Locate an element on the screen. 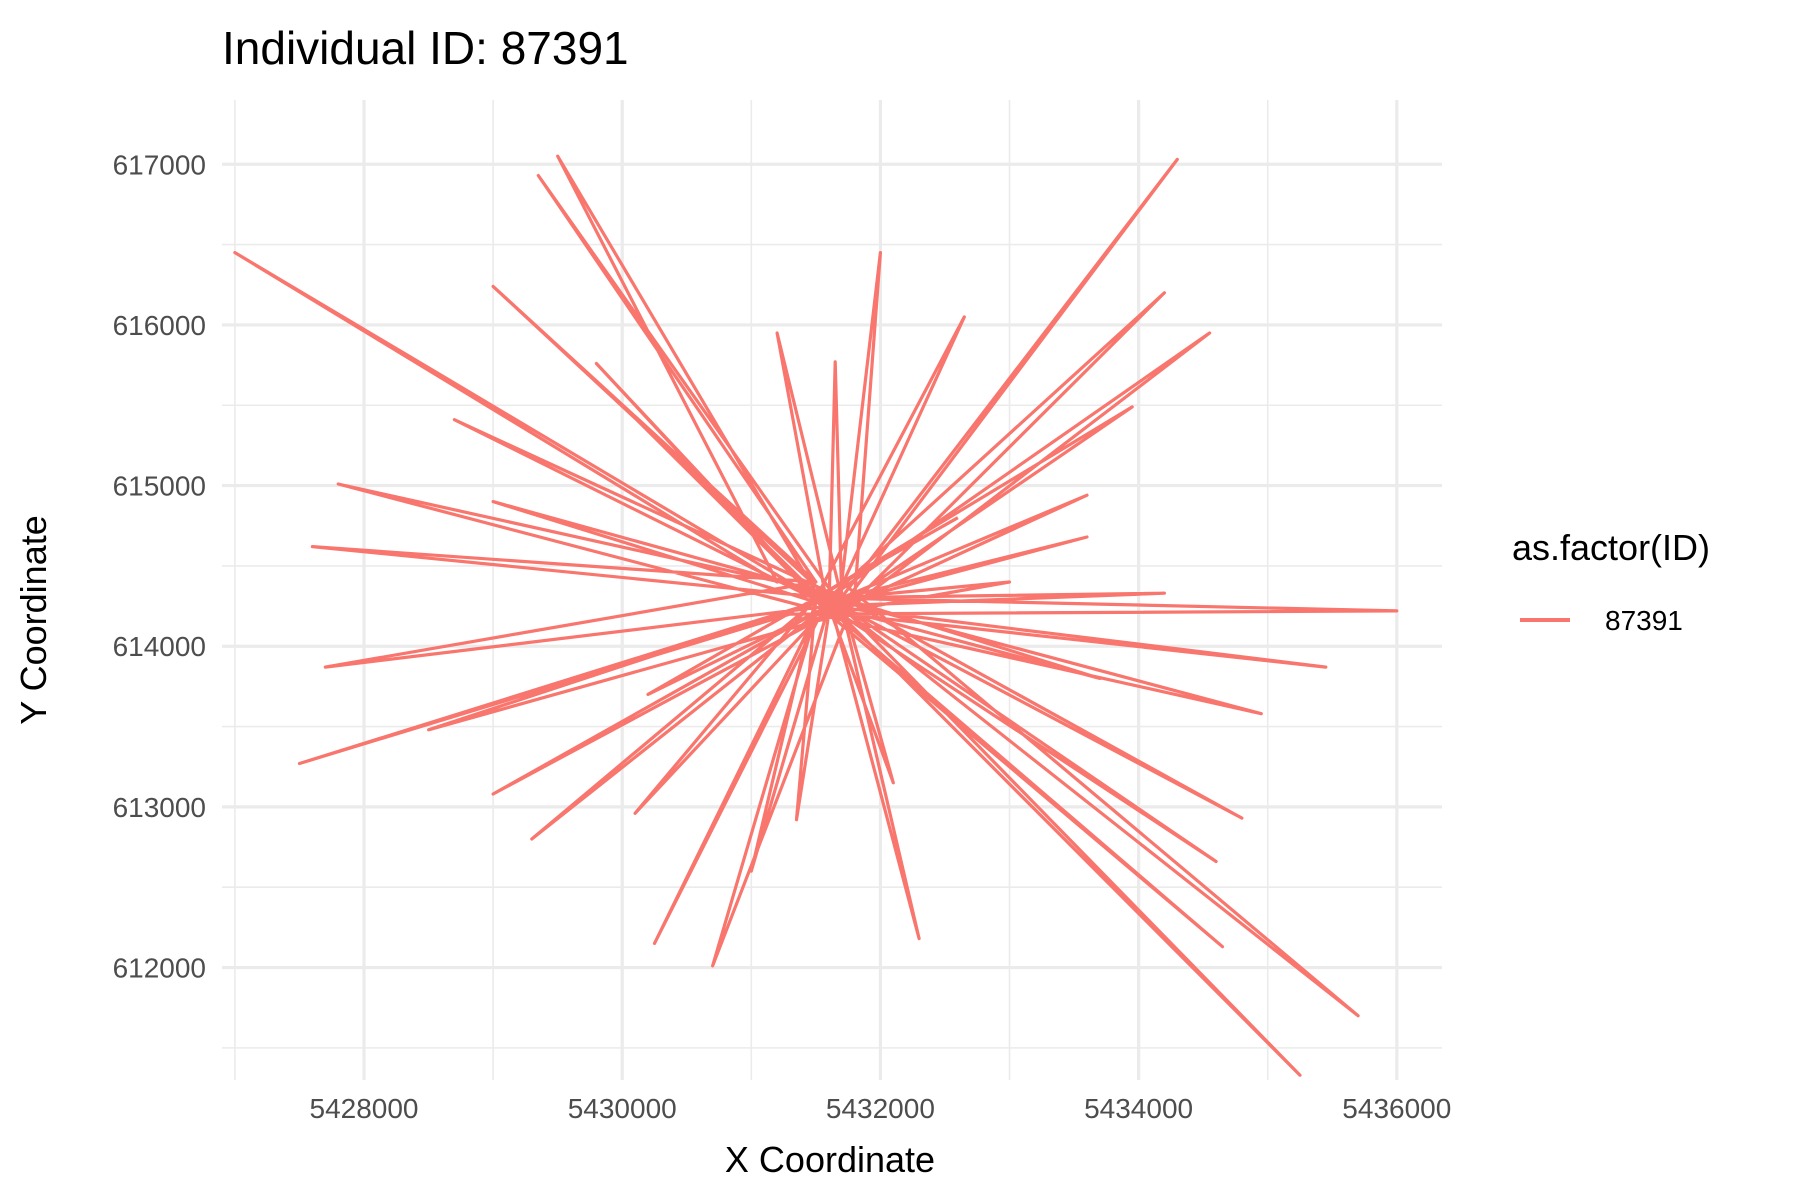 The width and height of the screenshot is (1800, 1200). x-axis-title: X Coordinate is located at coordinates (830, 1159).